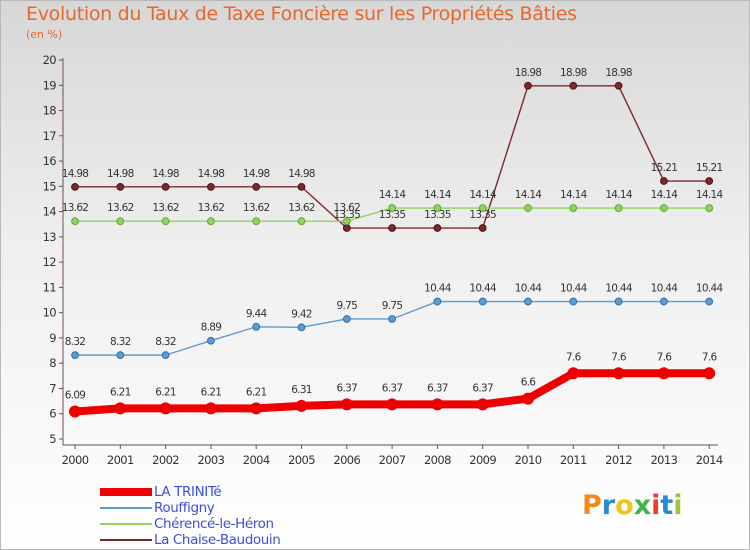 Image resolution: width=750 pixels, height=550 pixels. I want to click on y-tick-label: 20, so click(50, 60).